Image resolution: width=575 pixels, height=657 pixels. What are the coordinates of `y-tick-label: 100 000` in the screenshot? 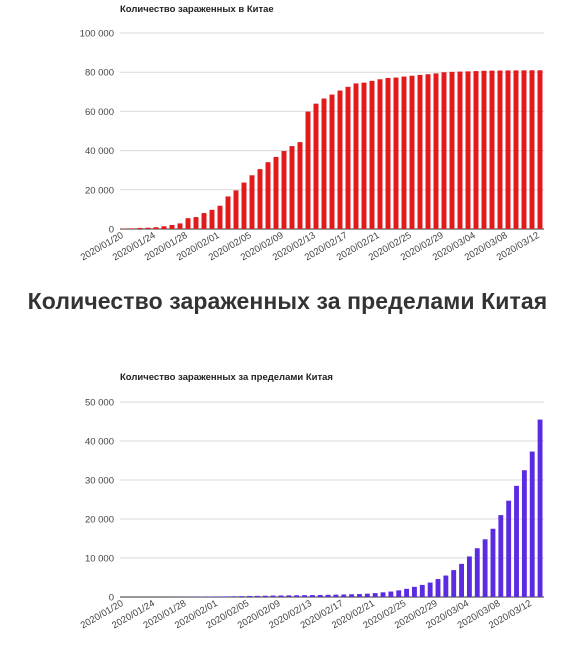 It's located at (97, 34).